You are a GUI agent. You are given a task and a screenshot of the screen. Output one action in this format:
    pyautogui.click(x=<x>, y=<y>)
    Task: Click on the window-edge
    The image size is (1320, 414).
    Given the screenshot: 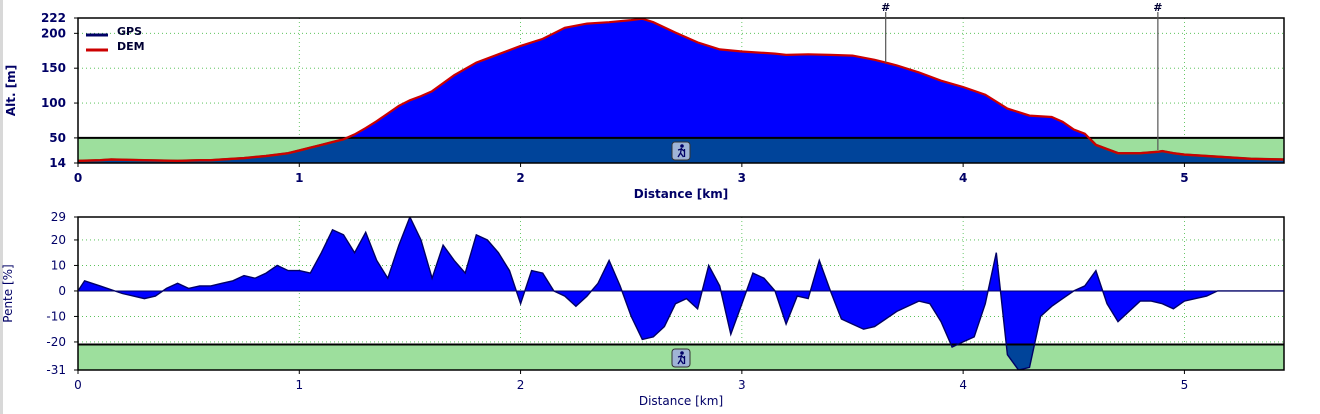 What is the action you would take?
    pyautogui.click(x=1, y=207)
    